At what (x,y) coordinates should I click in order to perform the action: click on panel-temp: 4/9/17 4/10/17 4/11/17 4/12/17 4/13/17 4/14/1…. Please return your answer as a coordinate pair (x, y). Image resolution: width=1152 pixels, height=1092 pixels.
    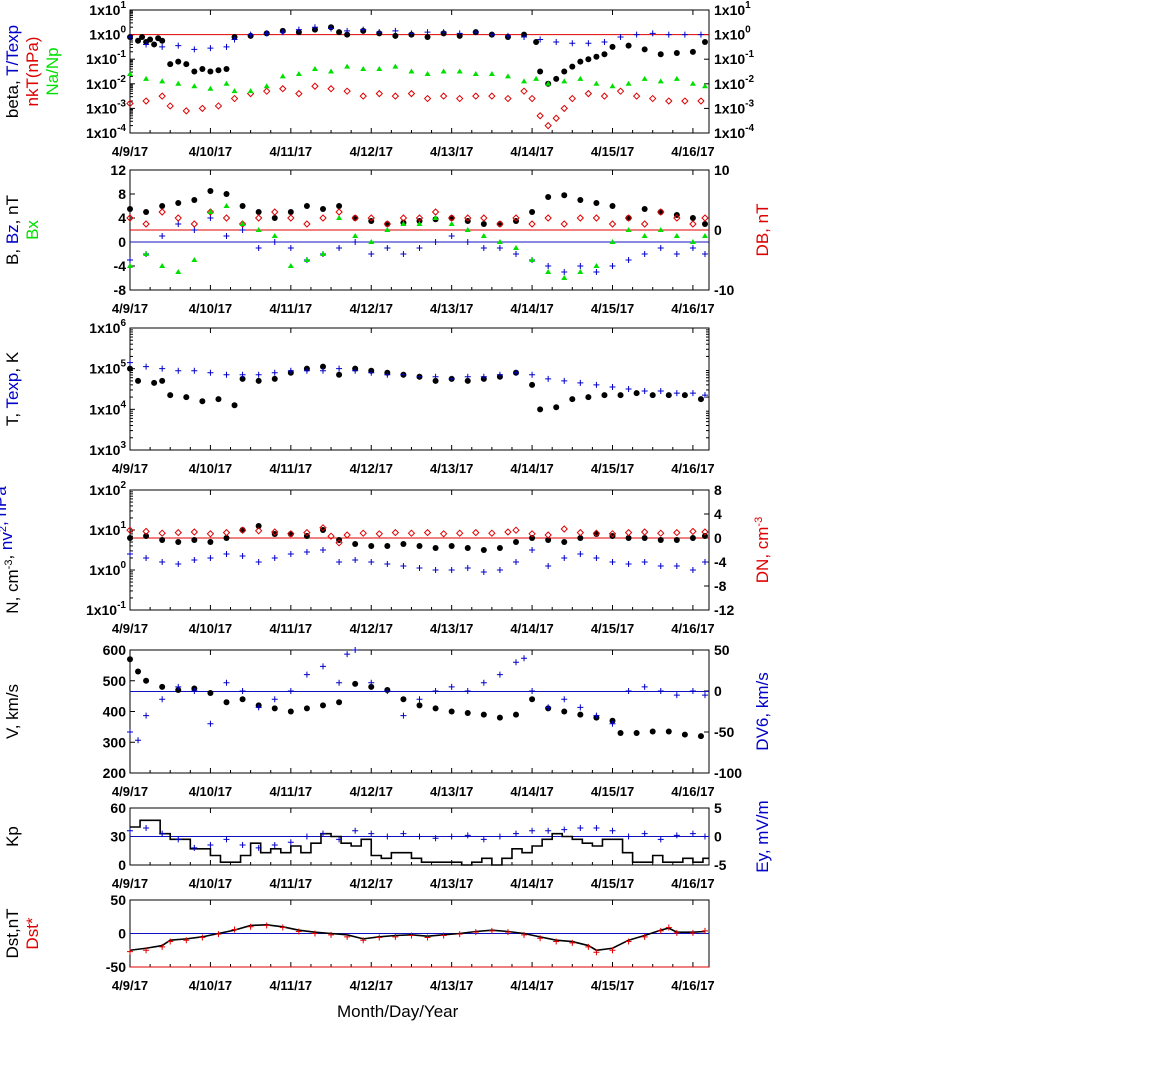
    Looking at the image, I should click on (359, 397).